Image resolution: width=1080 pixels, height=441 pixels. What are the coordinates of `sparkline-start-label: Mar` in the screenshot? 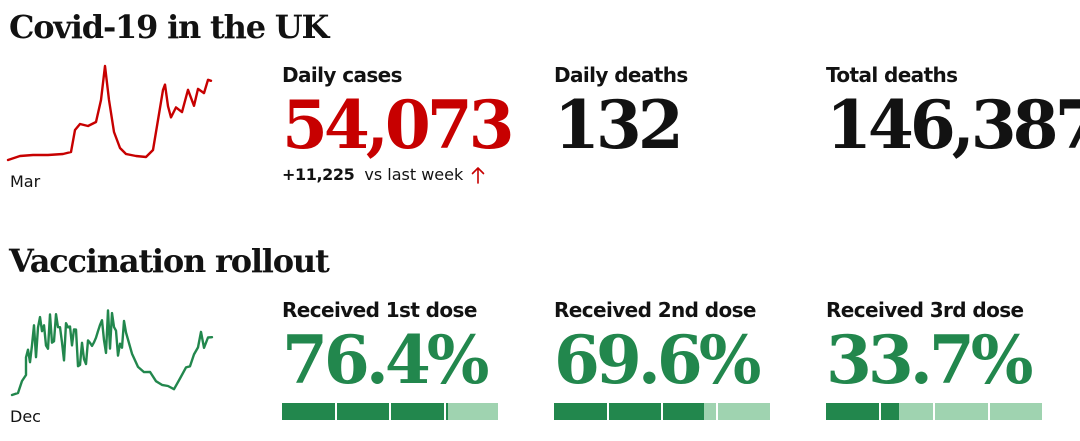 It's located at (25, 181).